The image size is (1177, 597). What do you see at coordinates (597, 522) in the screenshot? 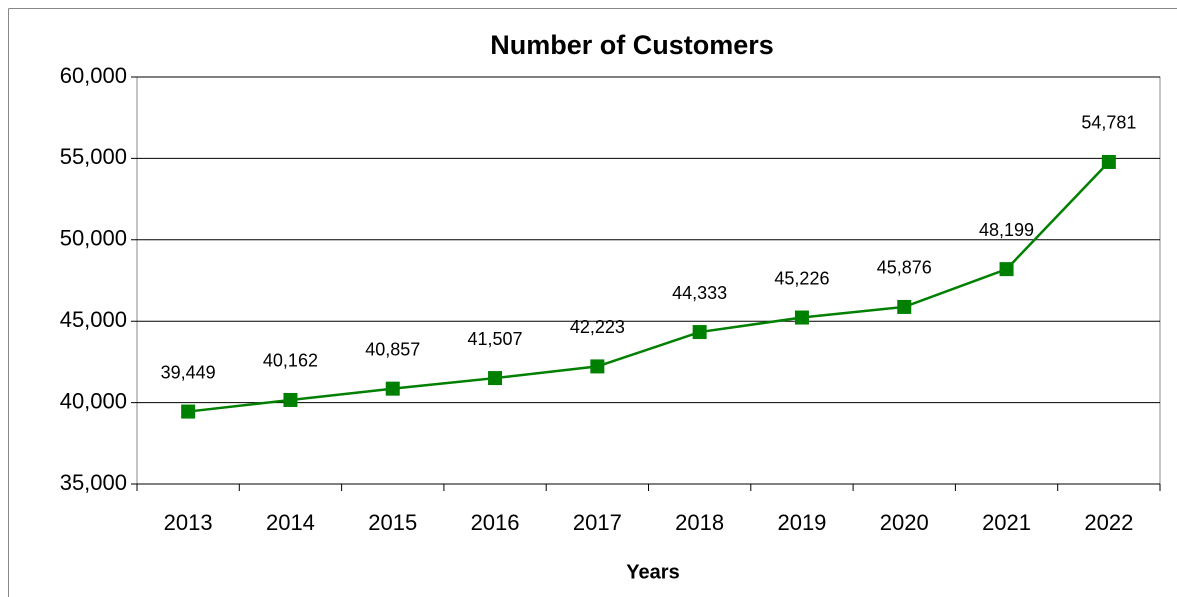
I see `x-tick-label: 2017` at bounding box center [597, 522].